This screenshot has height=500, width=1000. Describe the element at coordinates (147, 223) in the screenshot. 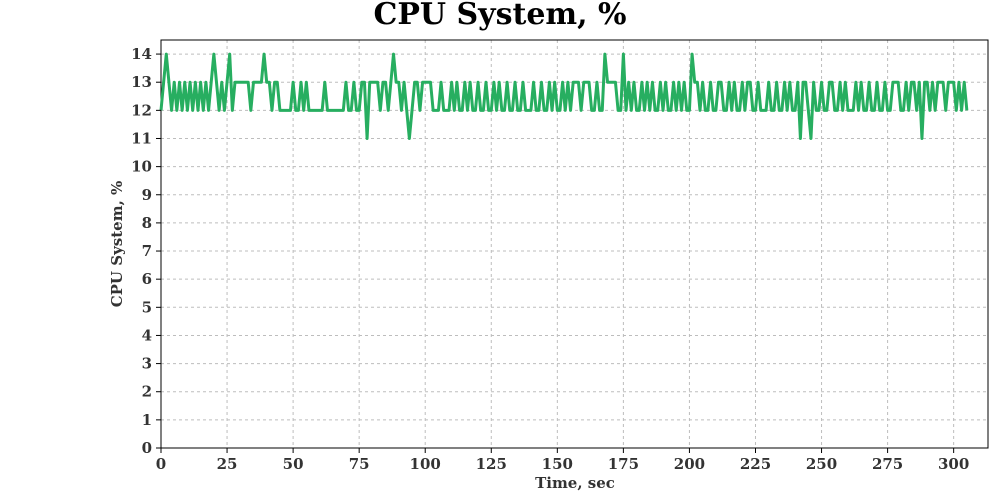

I see `y-tick-label: 8` at that location.